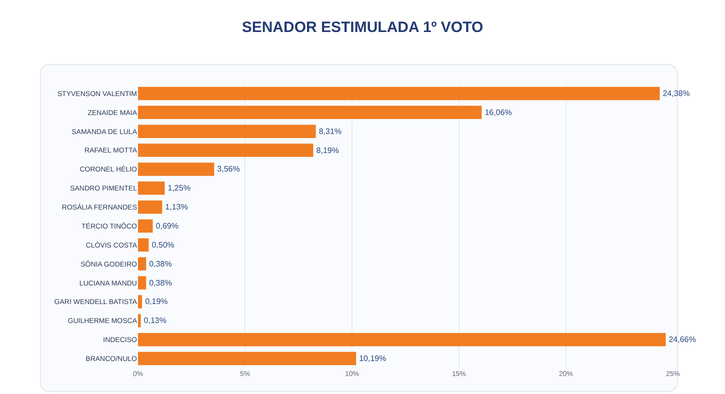 This screenshot has height=394, width=725. I want to click on data-label: 24,66%, so click(682, 339).